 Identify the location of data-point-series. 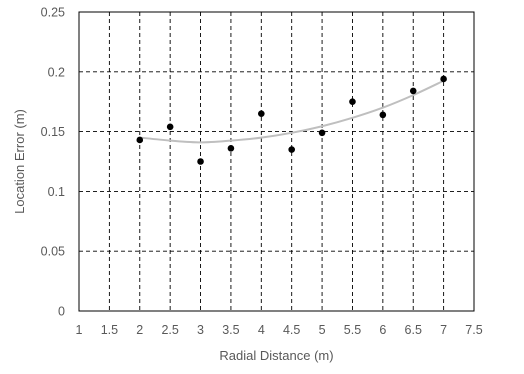
(291, 120).